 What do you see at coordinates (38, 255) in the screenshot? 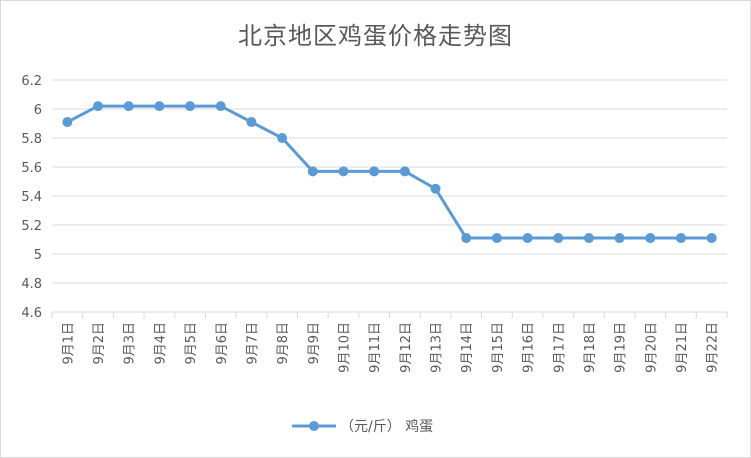
I see `y-tick-label: 5` at bounding box center [38, 255].